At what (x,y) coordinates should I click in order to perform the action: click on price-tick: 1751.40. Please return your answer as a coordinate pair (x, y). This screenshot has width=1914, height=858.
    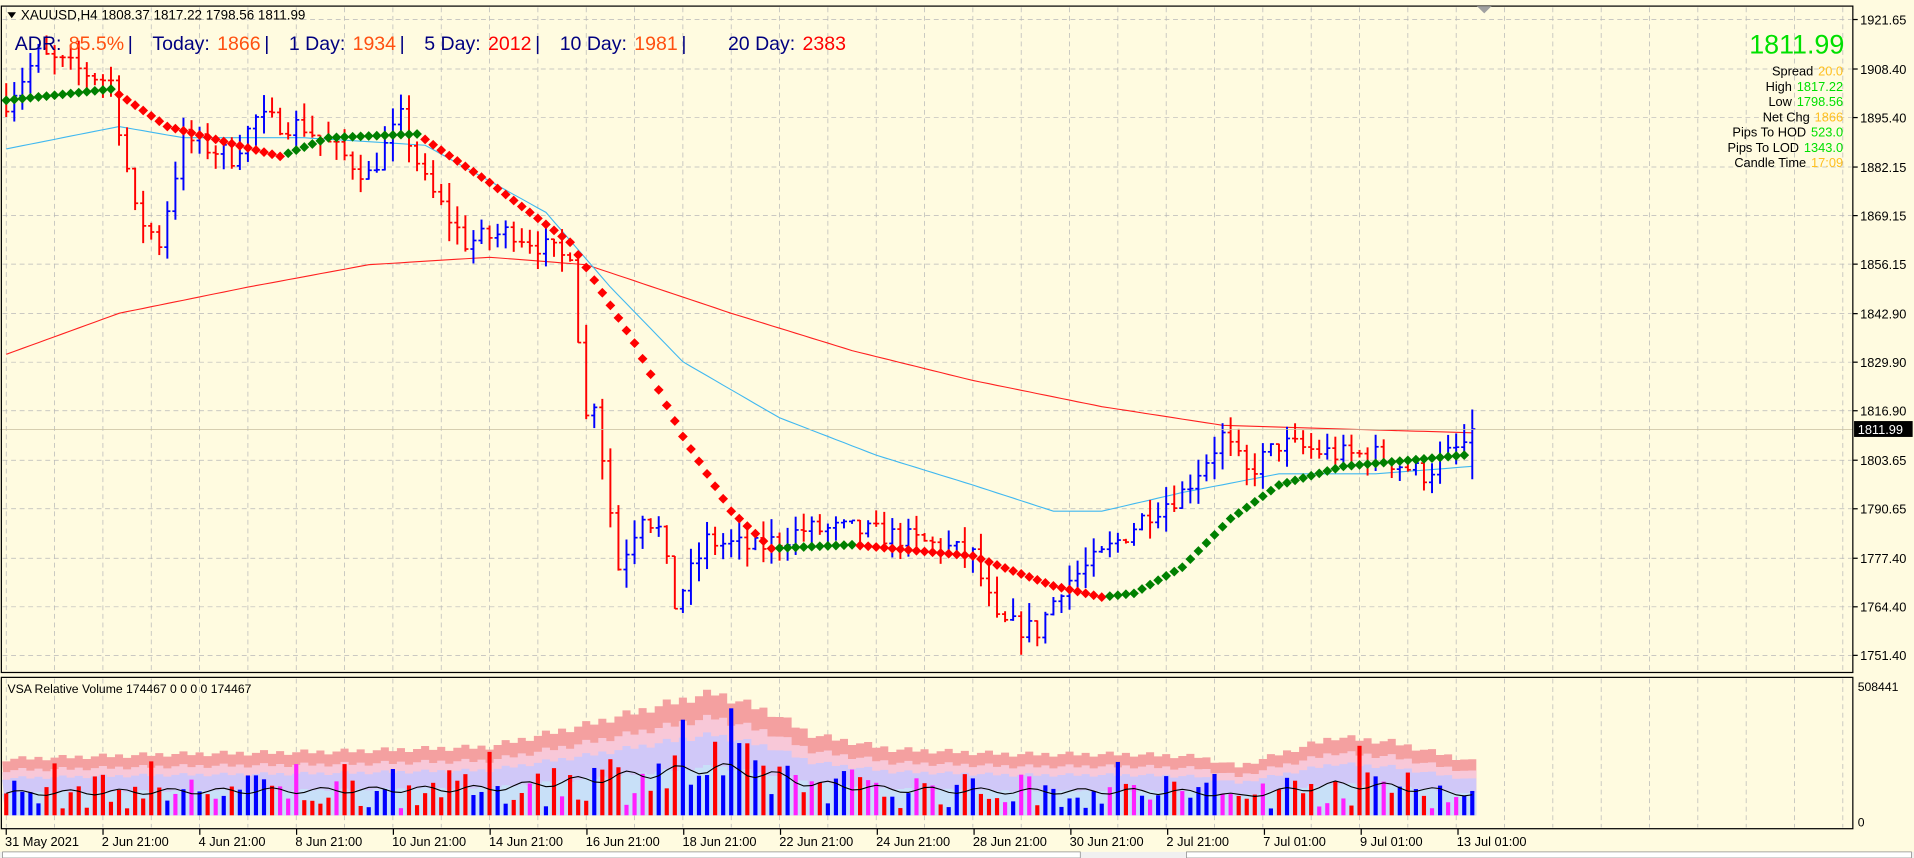
    Looking at the image, I should click on (1883, 655).